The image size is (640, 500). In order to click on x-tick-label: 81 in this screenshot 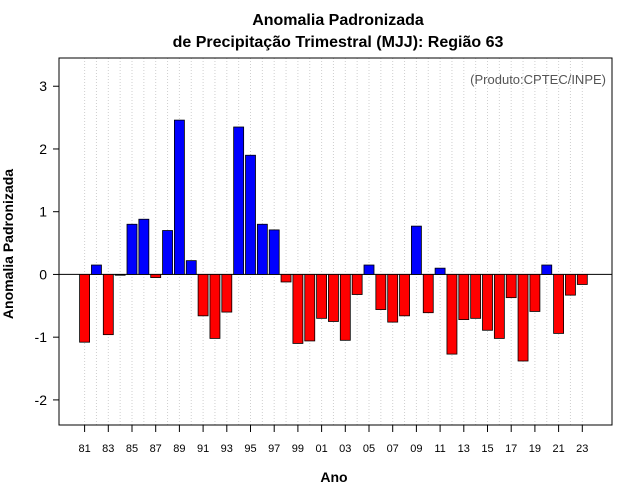, I will do `click(84, 449)`.